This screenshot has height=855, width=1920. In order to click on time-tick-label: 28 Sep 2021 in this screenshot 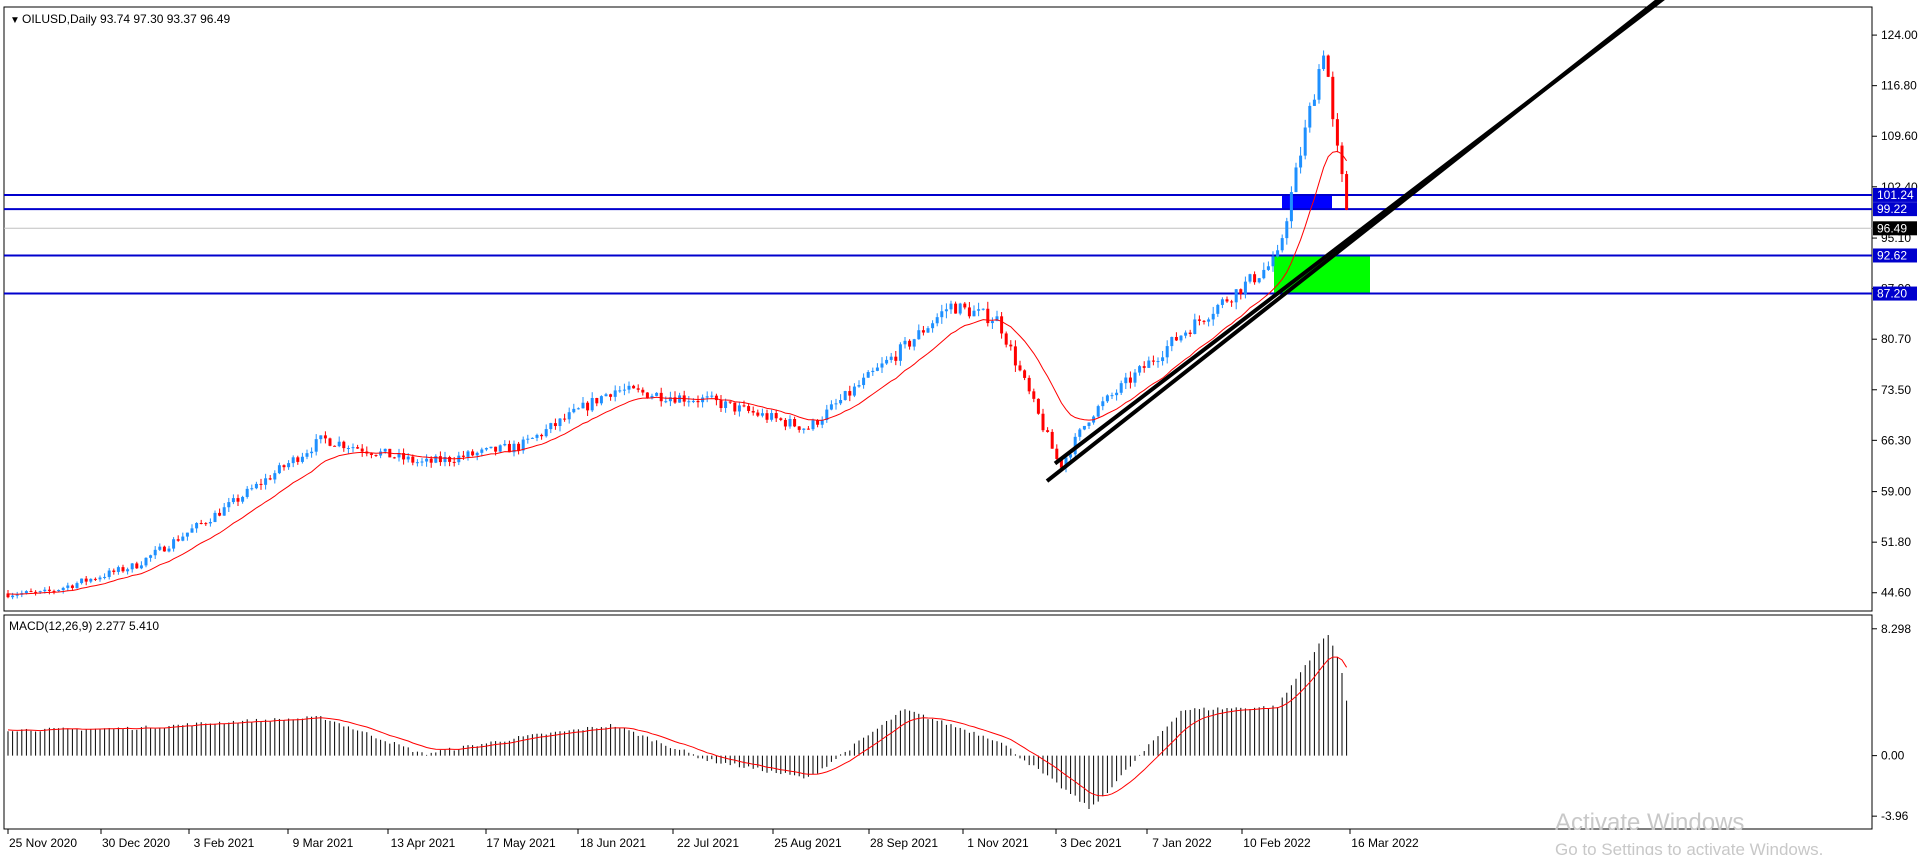, I will do `click(904, 843)`.